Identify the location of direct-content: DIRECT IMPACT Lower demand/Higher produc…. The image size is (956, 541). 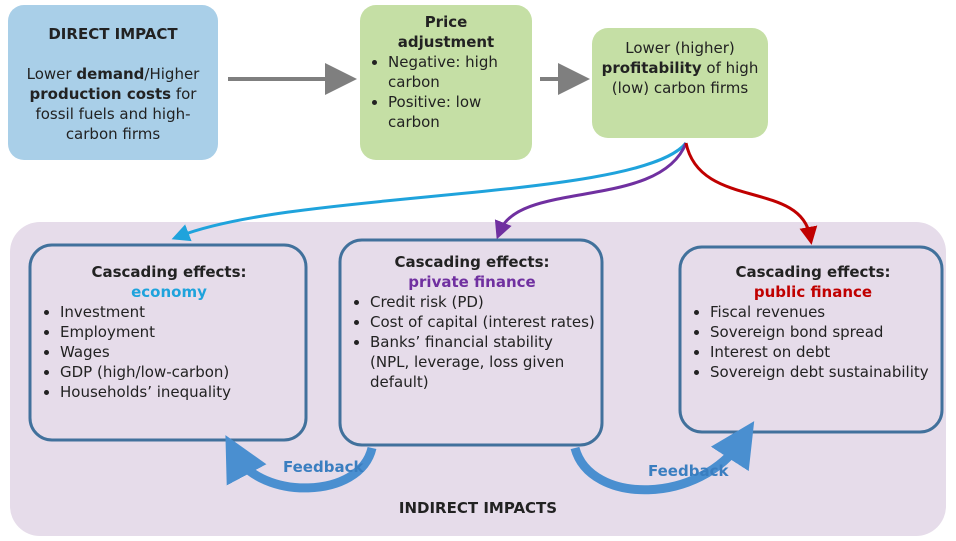
(113, 84).